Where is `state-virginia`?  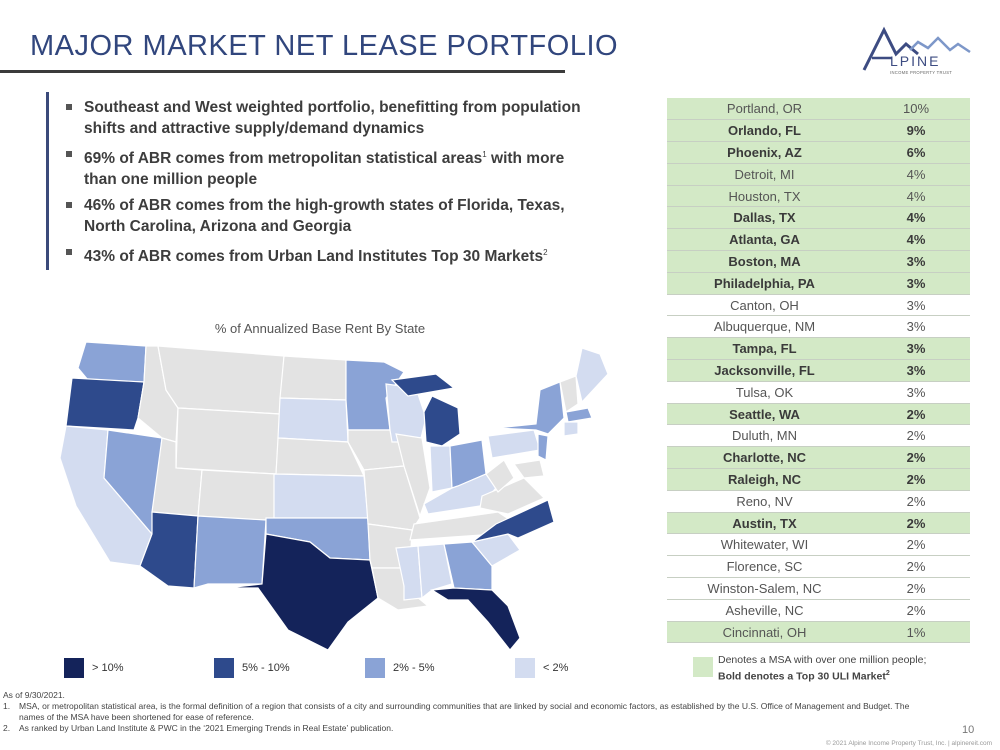 state-virginia is located at coordinates (512, 496).